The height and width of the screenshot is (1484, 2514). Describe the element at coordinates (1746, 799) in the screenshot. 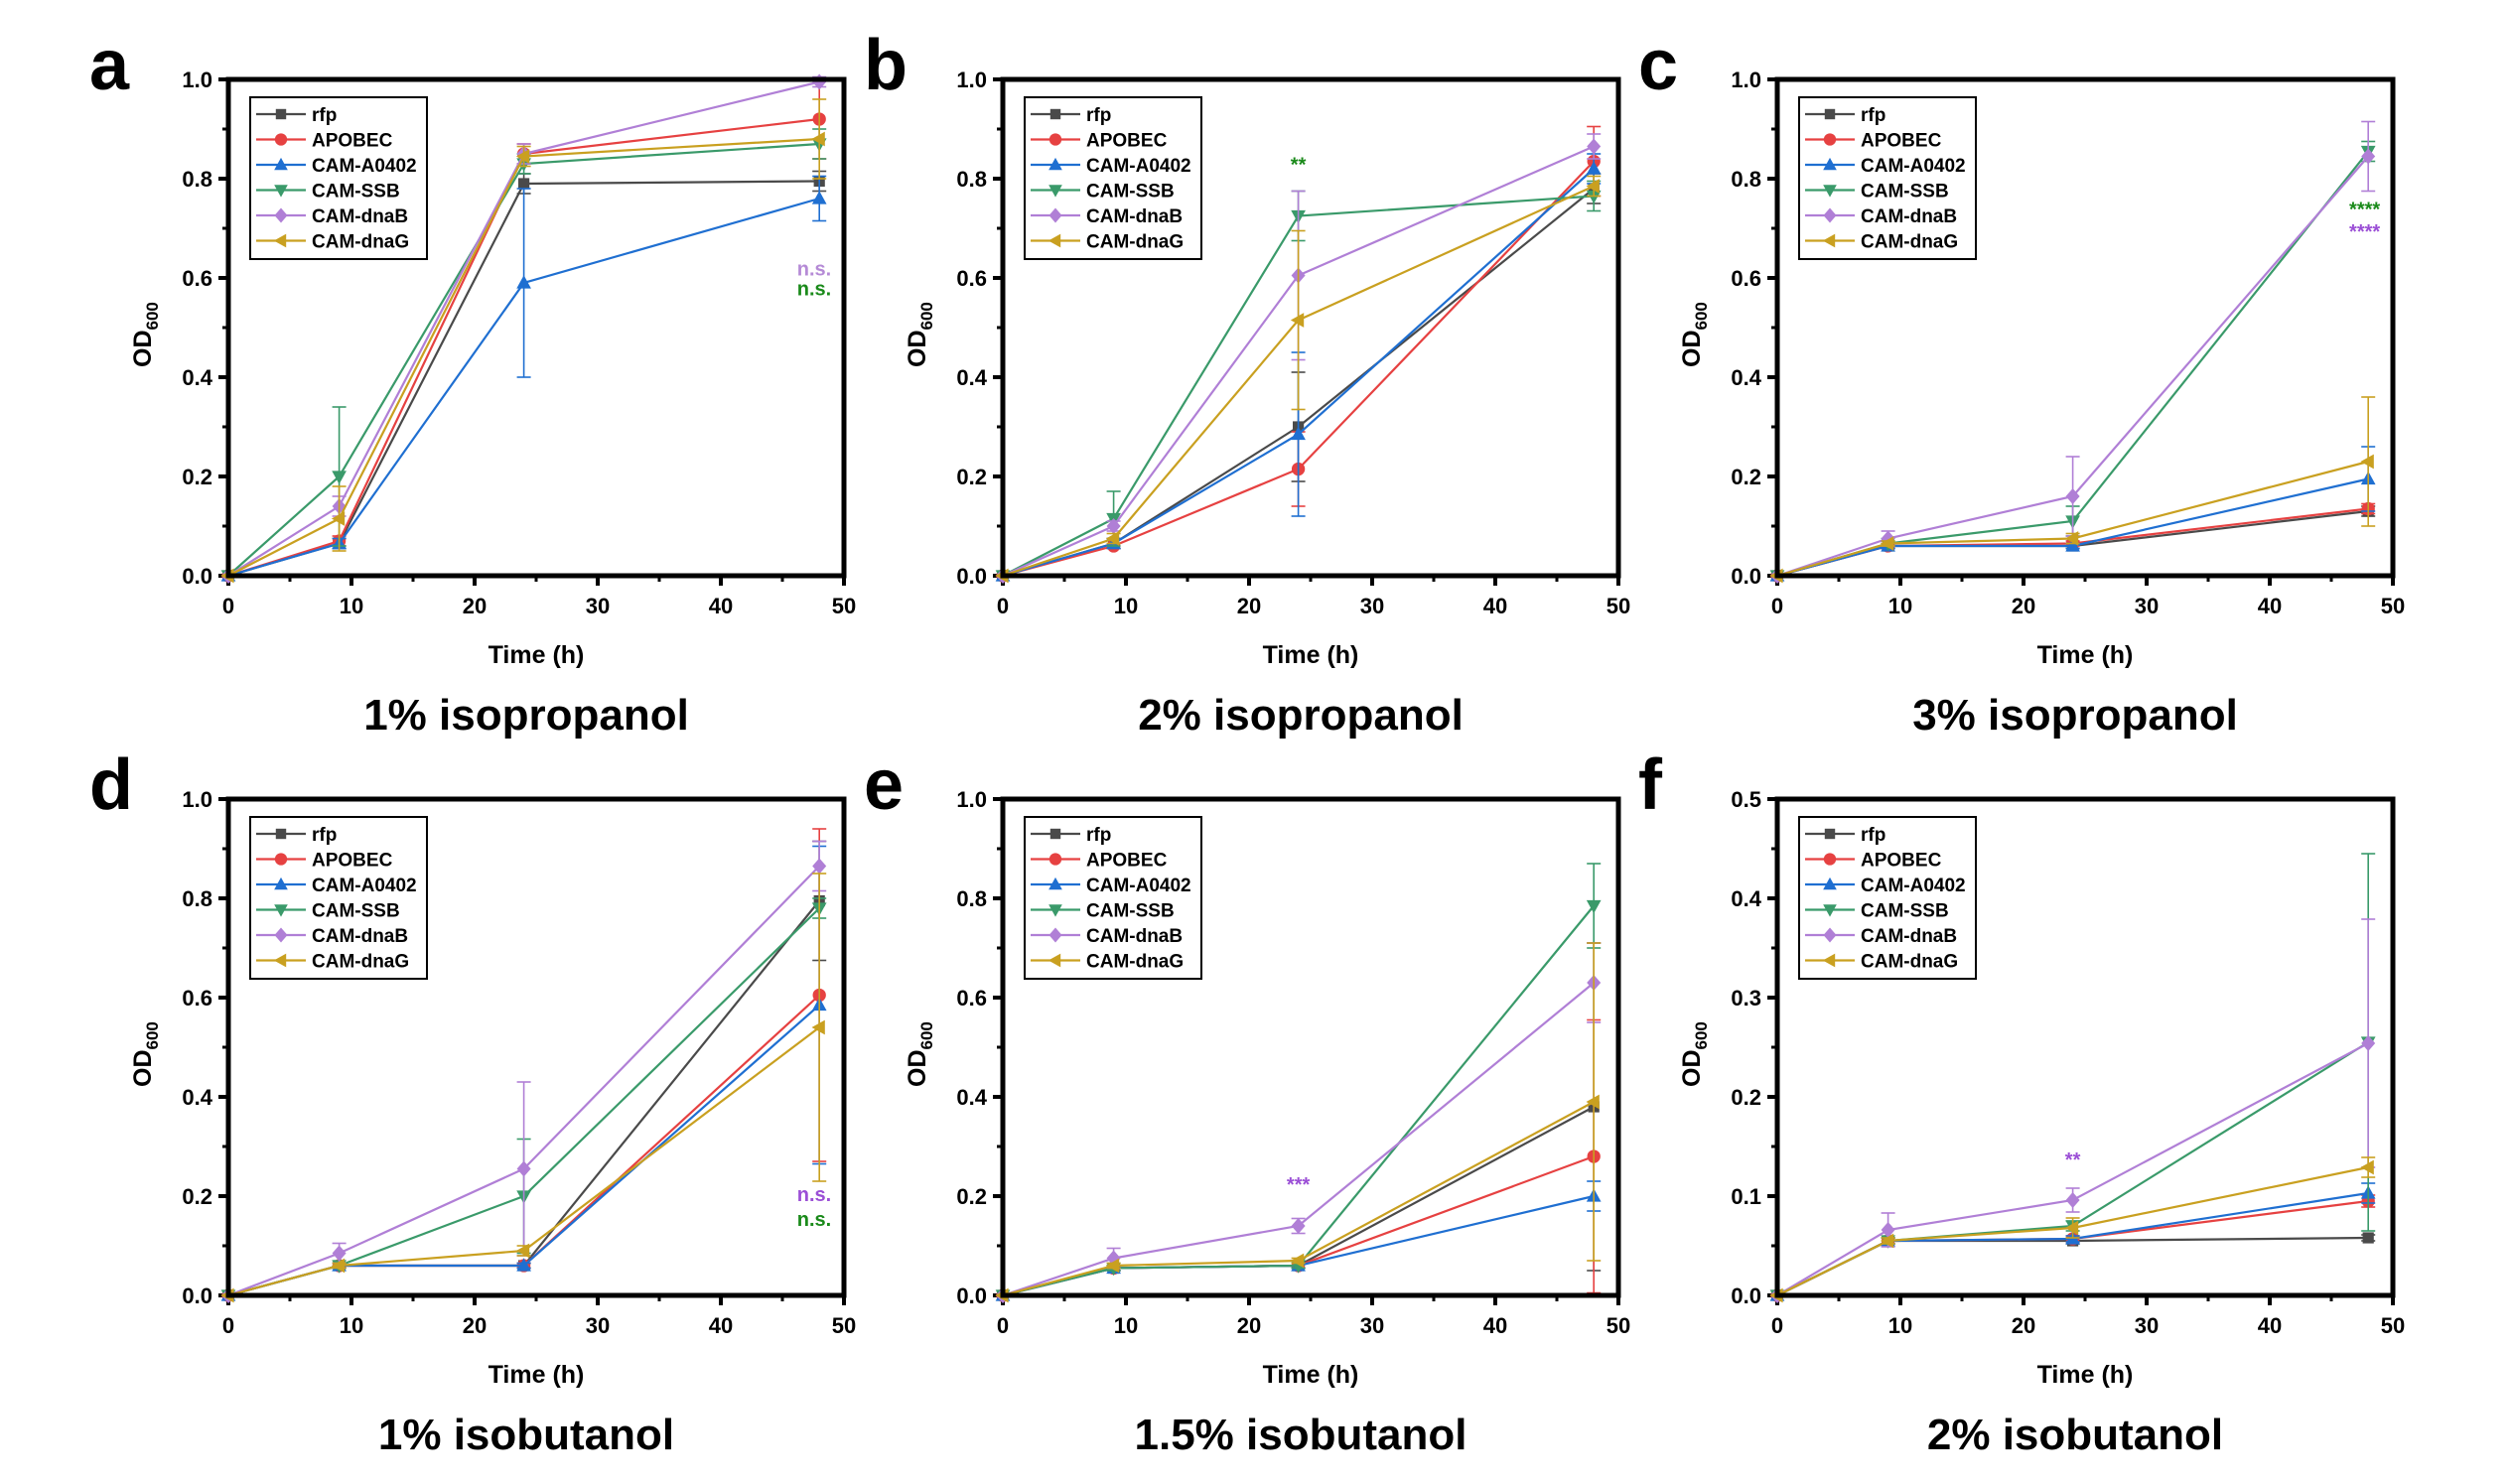

I see `y-tick-label: 0.5` at that location.